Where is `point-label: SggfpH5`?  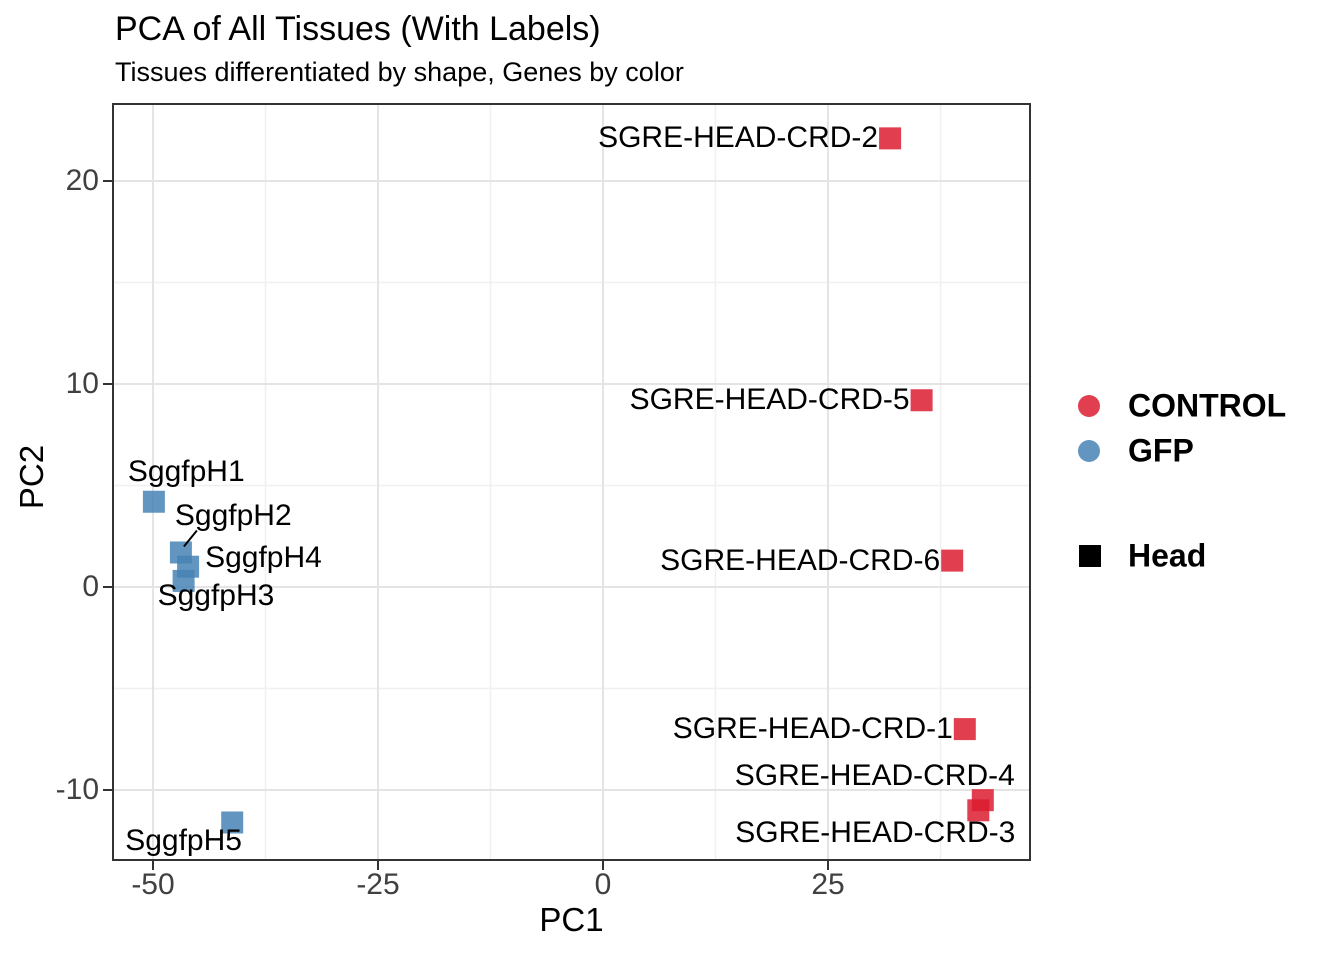 point-label: SggfpH5 is located at coordinates (183, 841).